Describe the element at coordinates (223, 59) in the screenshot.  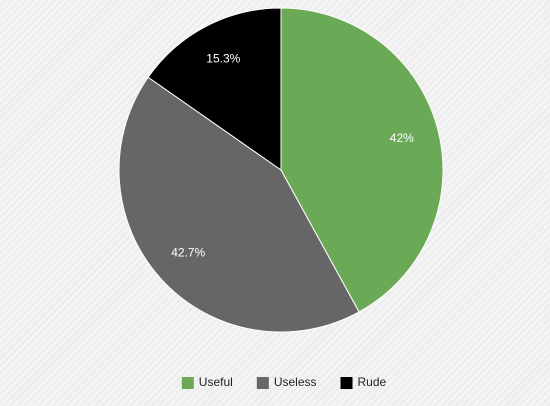
I see `data-label: 15.3%` at that location.